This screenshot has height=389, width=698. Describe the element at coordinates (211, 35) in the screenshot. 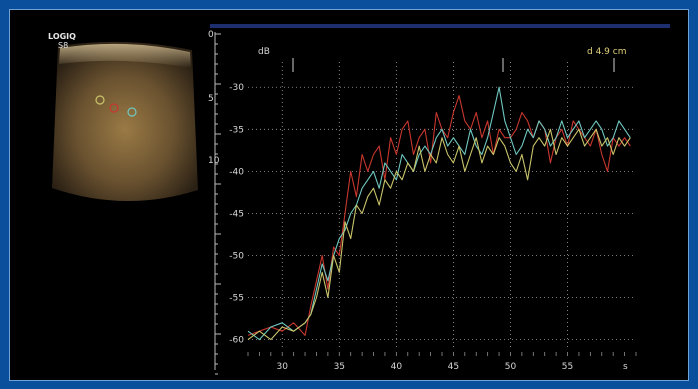

I see `depth-mark-label: 0` at that location.